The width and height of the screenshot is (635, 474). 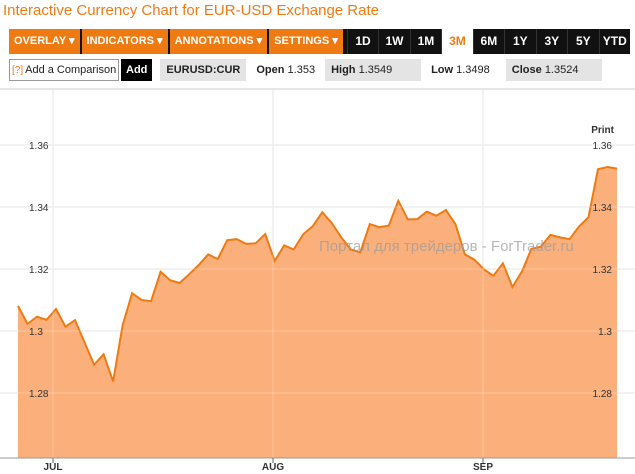 I want to click on x-tick-label: AUG, so click(x=273, y=467).